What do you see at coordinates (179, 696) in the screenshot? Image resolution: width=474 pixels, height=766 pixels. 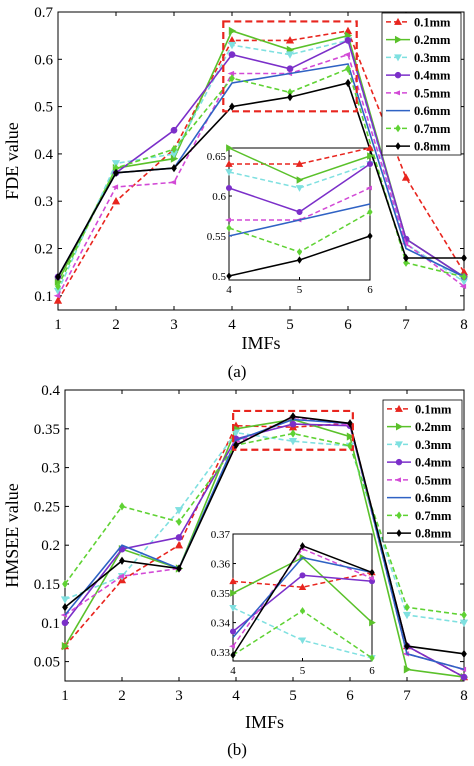 I see `hmsee-x-tick-label-2: 3` at bounding box center [179, 696].